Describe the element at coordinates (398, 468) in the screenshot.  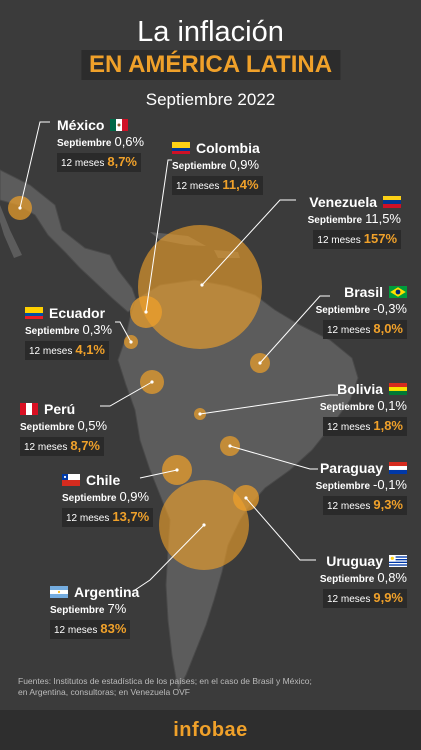
I see `paraguay-flag-icon` at that location.